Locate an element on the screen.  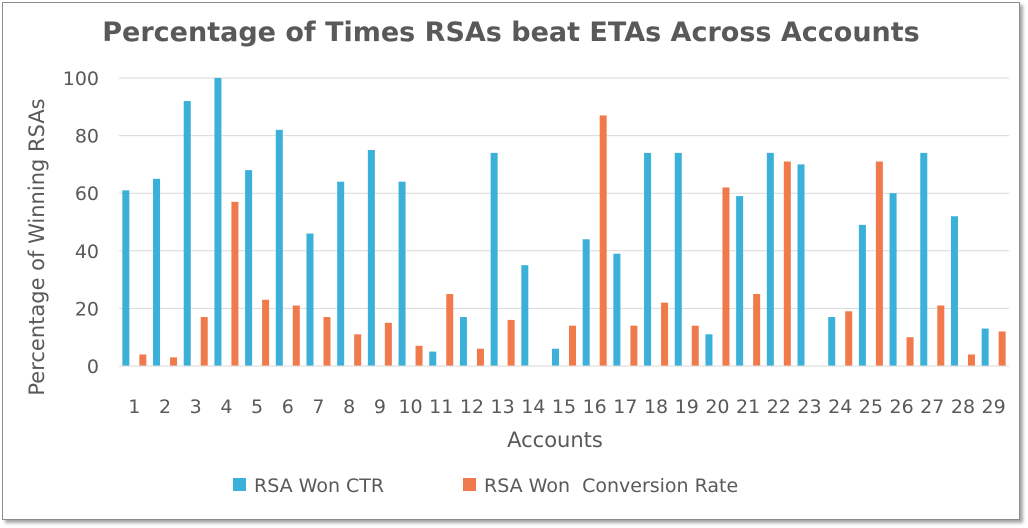
x-tick-label: 2 is located at coordinates (165, 407).